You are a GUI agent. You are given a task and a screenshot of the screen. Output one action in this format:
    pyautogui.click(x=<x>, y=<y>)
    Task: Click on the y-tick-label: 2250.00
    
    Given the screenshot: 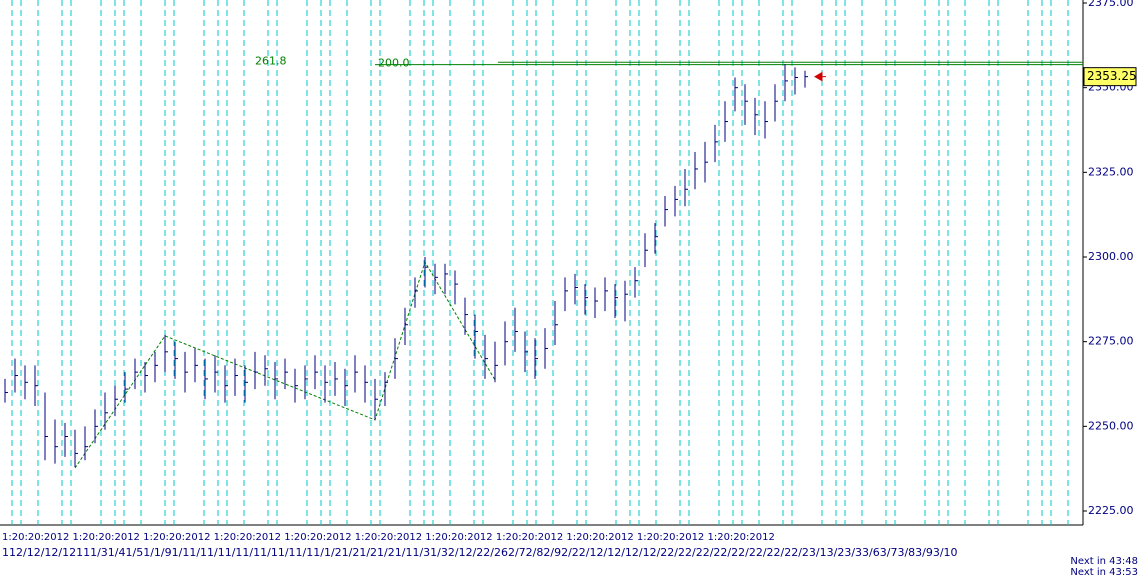 What is the action you would take?
    pyautogui.click(x=1111, y=425)
    